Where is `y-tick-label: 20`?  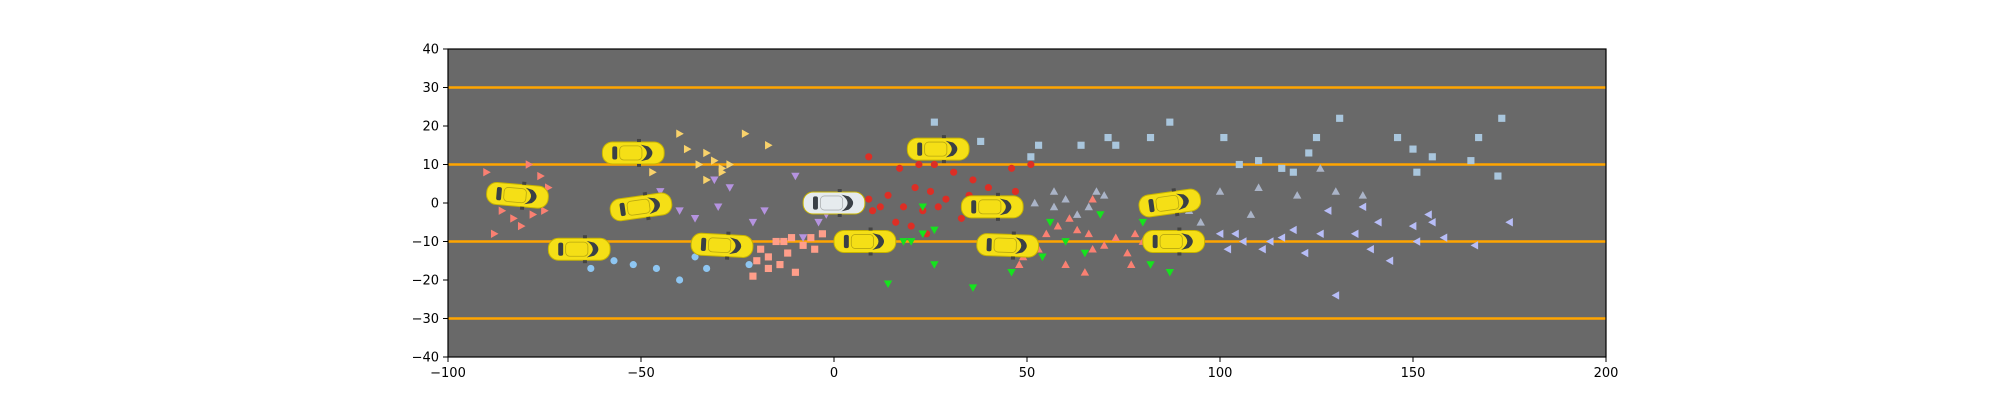
y-tick-label: 20 is located at coordinates (430, 127).